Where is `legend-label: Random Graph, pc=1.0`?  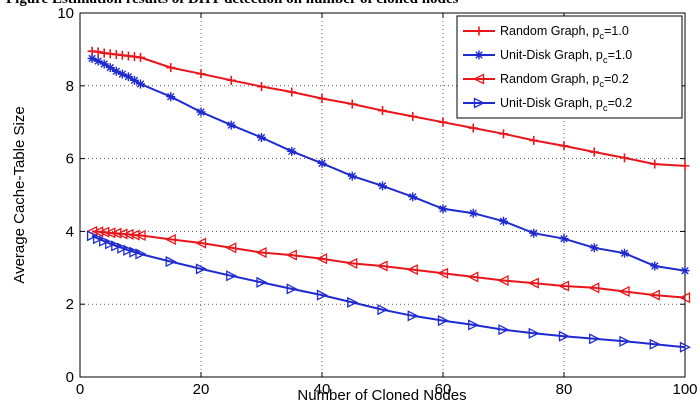 legend-label: Random Graph, pc=1.0 is located at coordinates (564, 33).